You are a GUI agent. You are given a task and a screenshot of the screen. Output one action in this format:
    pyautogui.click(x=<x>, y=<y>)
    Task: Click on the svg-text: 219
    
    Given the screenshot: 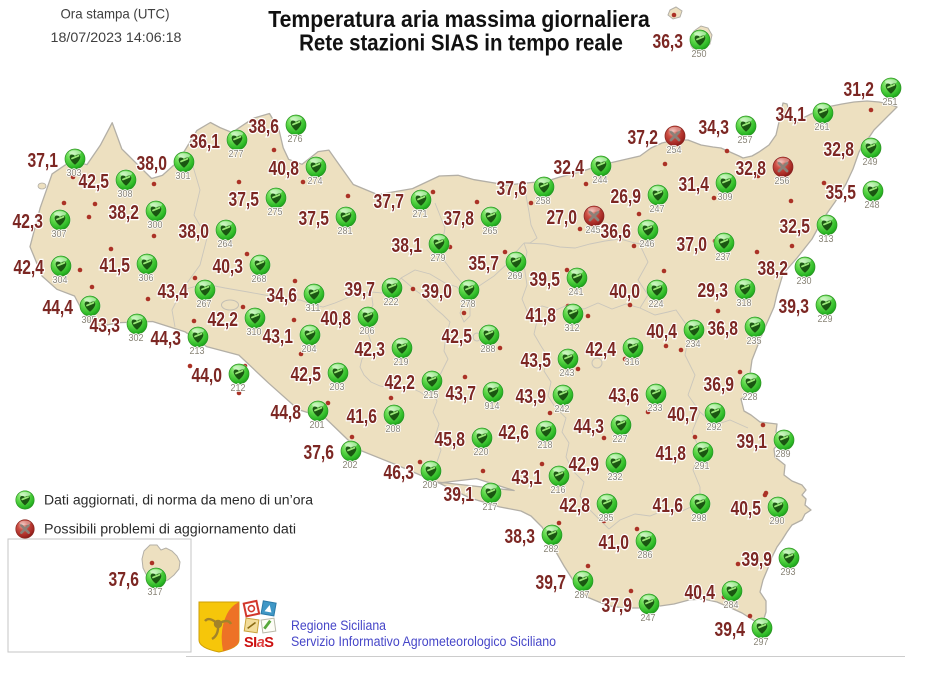 What is the action you would take?
    pyautogui.click(x=401, y=362)
    